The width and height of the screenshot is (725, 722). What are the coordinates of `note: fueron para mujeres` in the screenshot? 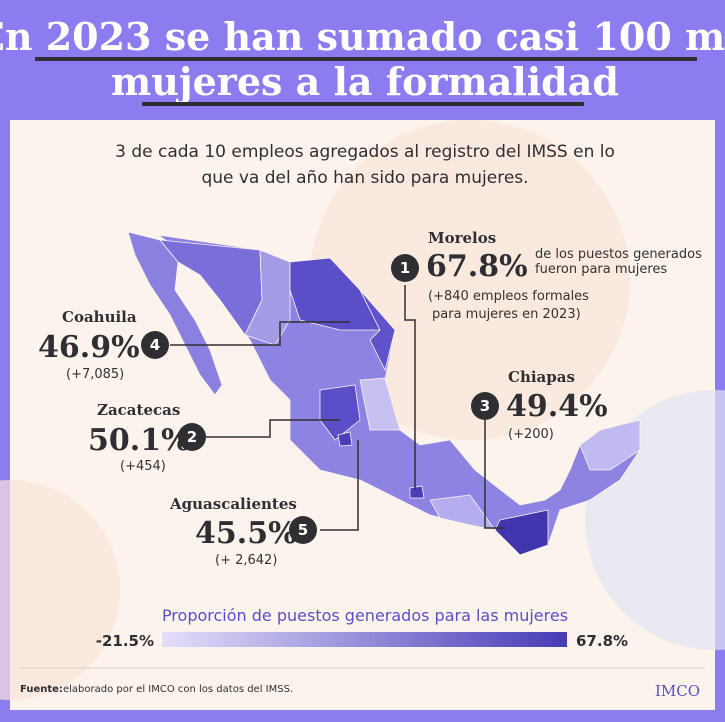 It's located at (601, 269).